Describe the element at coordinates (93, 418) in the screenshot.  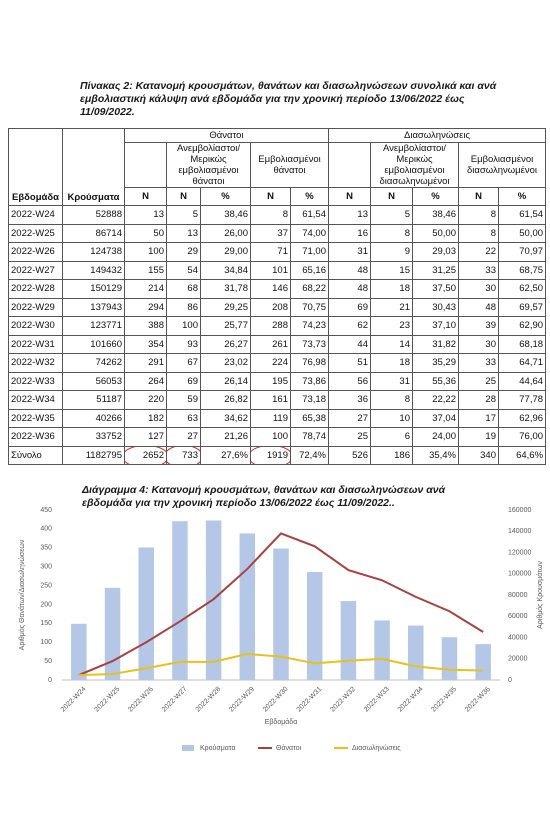
I see `cell: 40266` at that location.